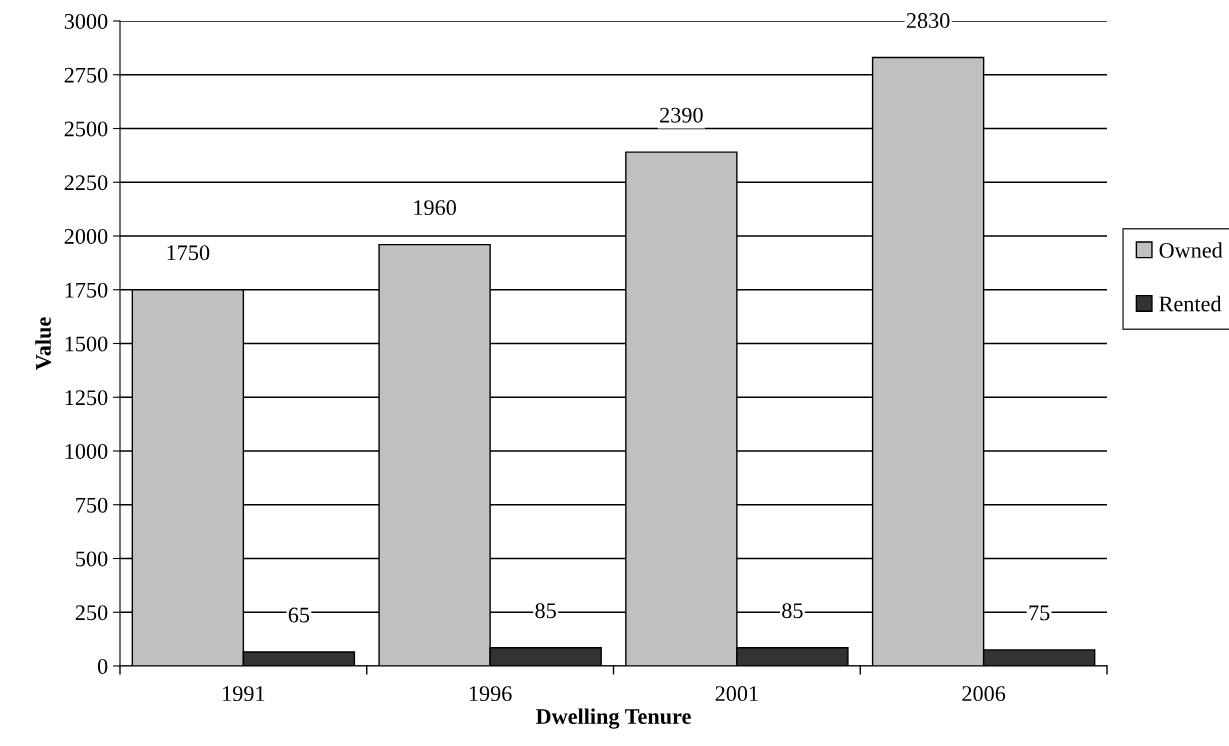  What do you see at coordinates (86, 344) in the screenshot?
I see `y-tick-label: 1500` at bounding box center [86, 344].